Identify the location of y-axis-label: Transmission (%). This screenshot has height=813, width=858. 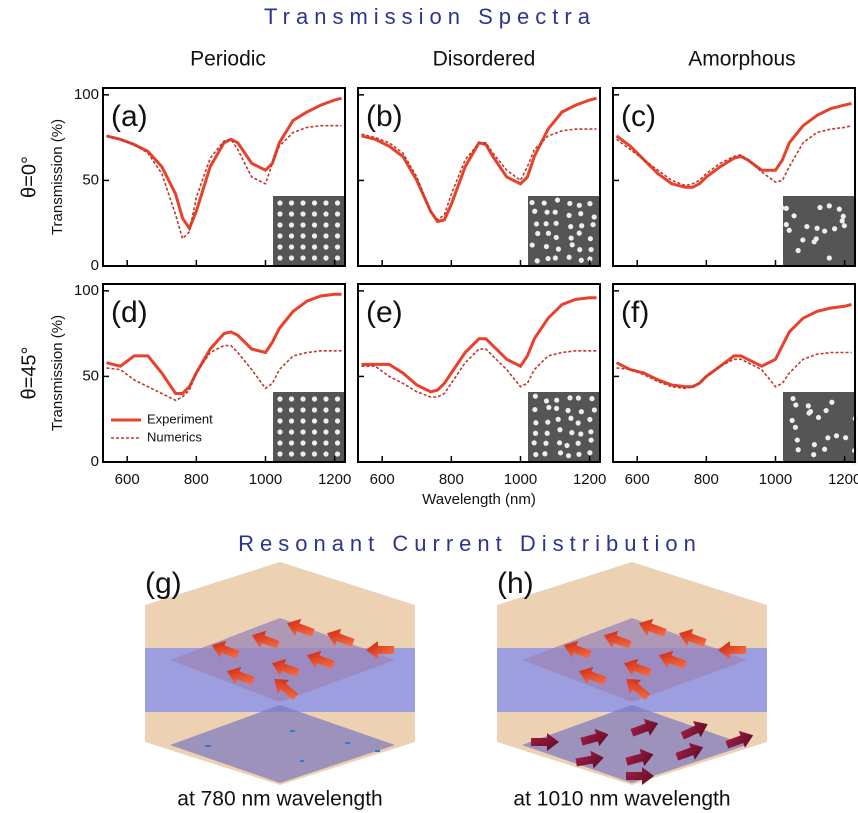
(57, 177).